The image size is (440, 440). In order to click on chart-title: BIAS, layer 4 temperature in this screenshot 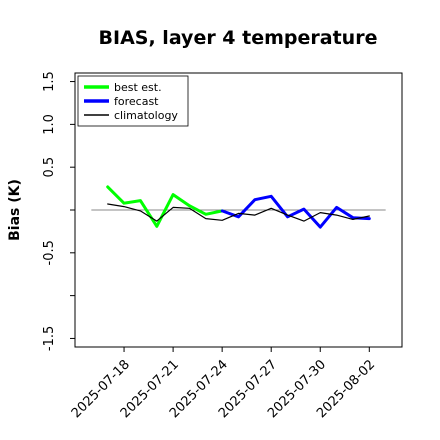, I will do `click(238, 38)`.